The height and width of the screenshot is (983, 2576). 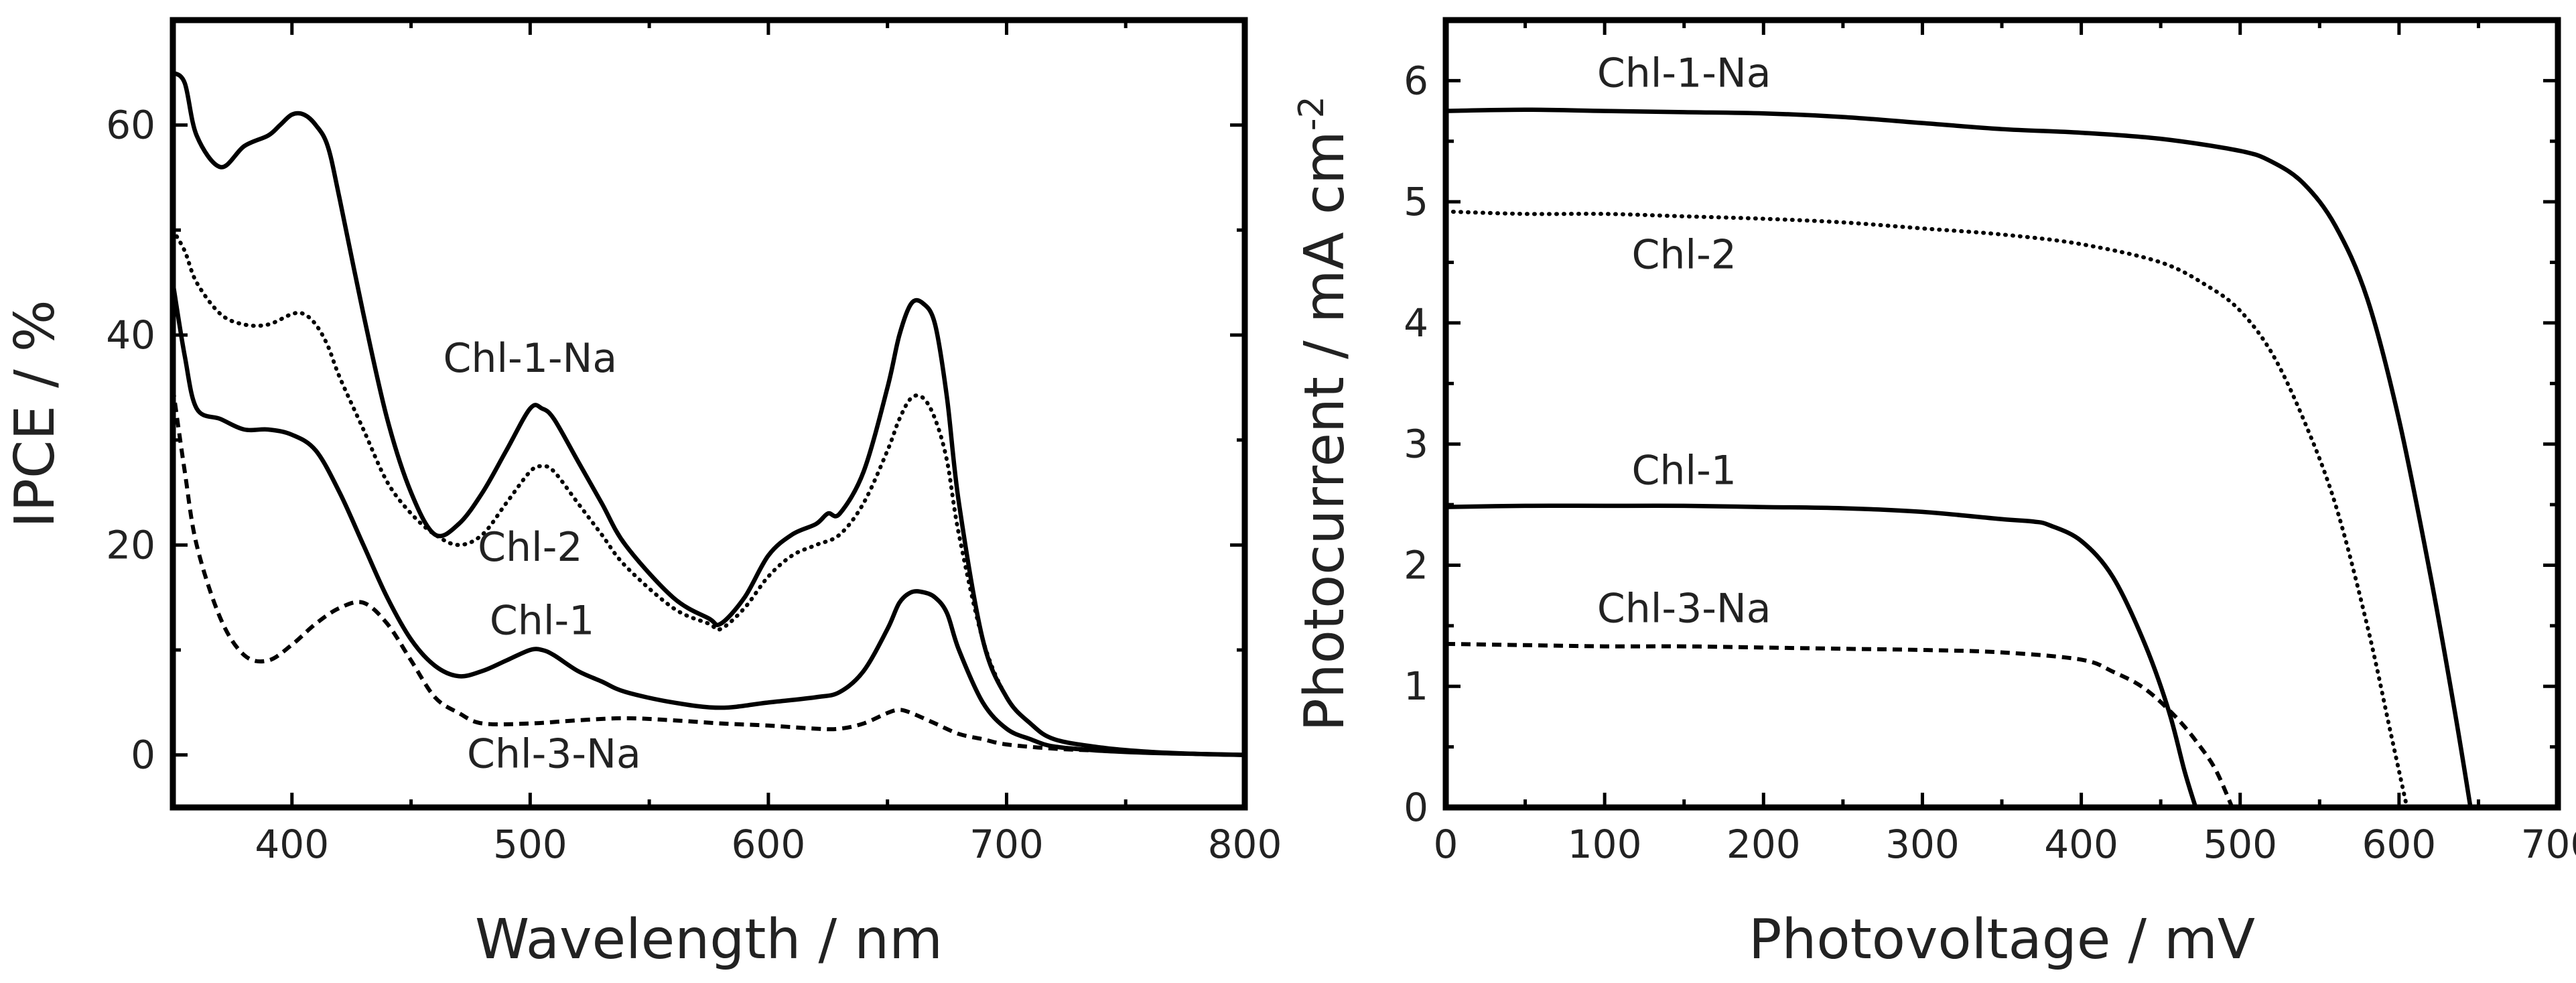 What do you see at coordinates (1605, 844) in the screenshot?
I see `chart-1-x-tick-label: 100` at bounding box center [1605, 844].